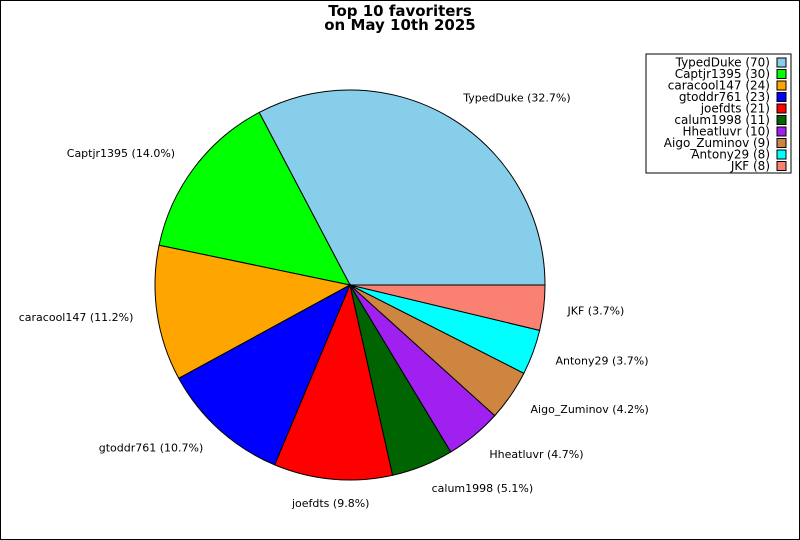  Describe the element at coordinates (781, 108) in the screenshot. I see `legend-swatch-joefdts` at that location.